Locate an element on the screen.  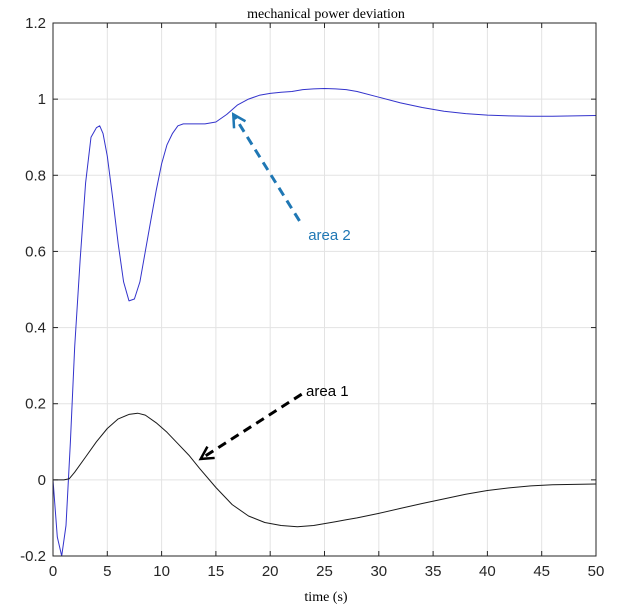
x-tick-label: 40 is located at coordinates (487, 571).